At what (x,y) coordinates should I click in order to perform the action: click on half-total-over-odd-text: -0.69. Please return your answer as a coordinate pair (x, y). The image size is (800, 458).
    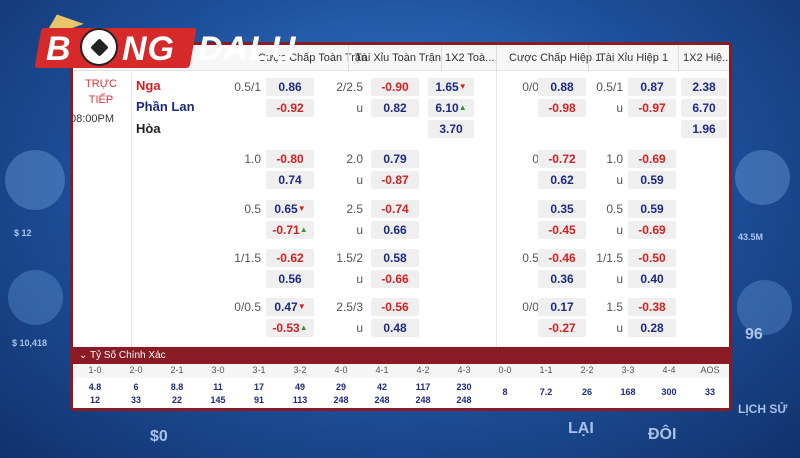
    Looking at the image, I should click on (652, 159).